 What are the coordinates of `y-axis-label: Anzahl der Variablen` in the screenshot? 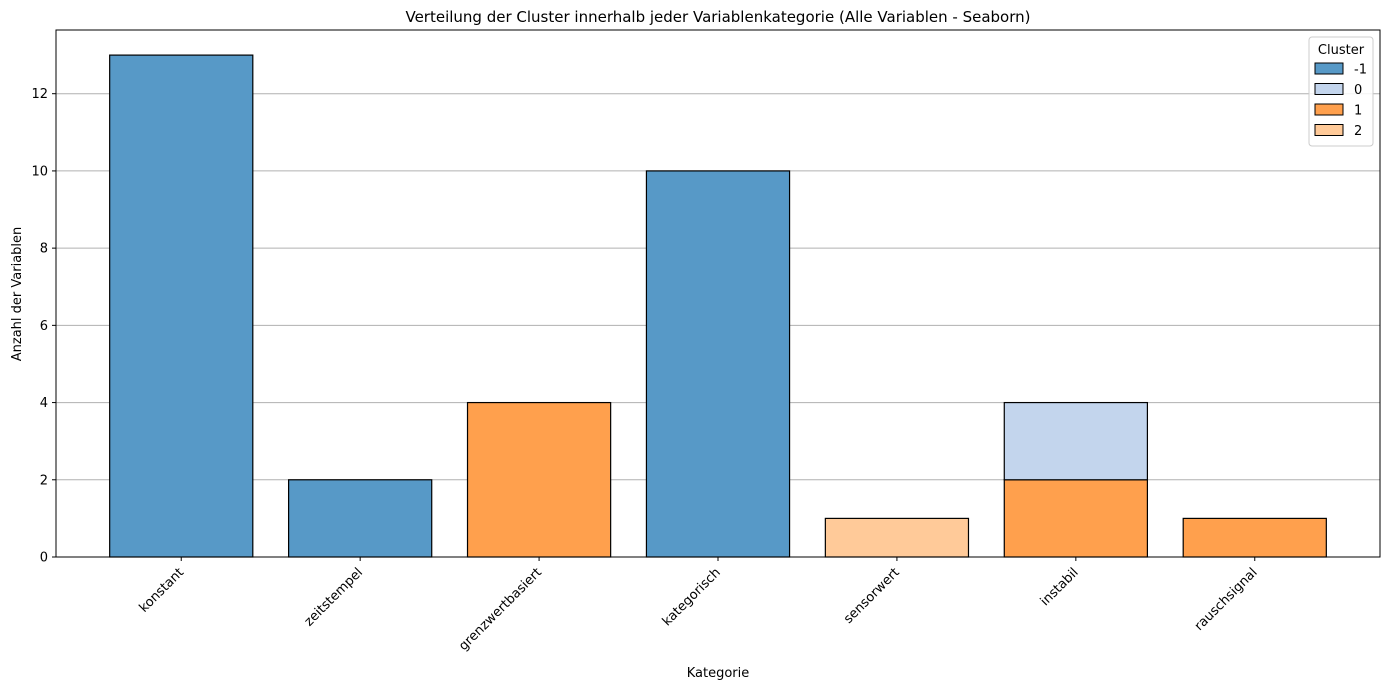 It's located at (17, 294).